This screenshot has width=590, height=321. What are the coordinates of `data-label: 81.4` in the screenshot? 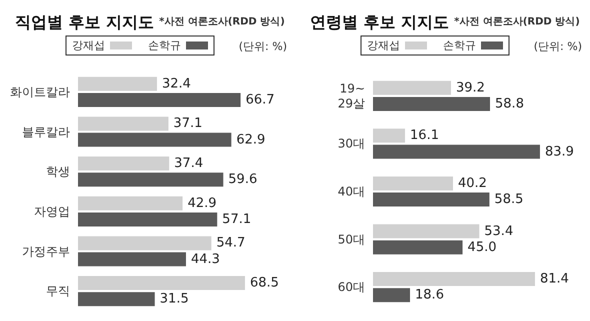 It's located at (554, 279).